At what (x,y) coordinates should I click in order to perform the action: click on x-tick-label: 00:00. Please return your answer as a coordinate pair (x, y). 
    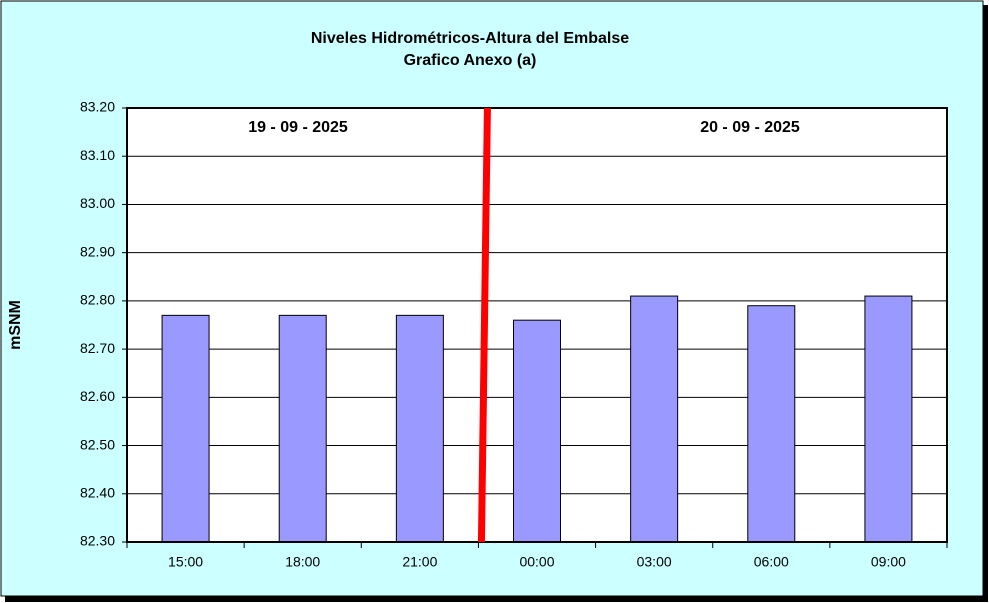
    Looking at the image, I should click on (536, 562).